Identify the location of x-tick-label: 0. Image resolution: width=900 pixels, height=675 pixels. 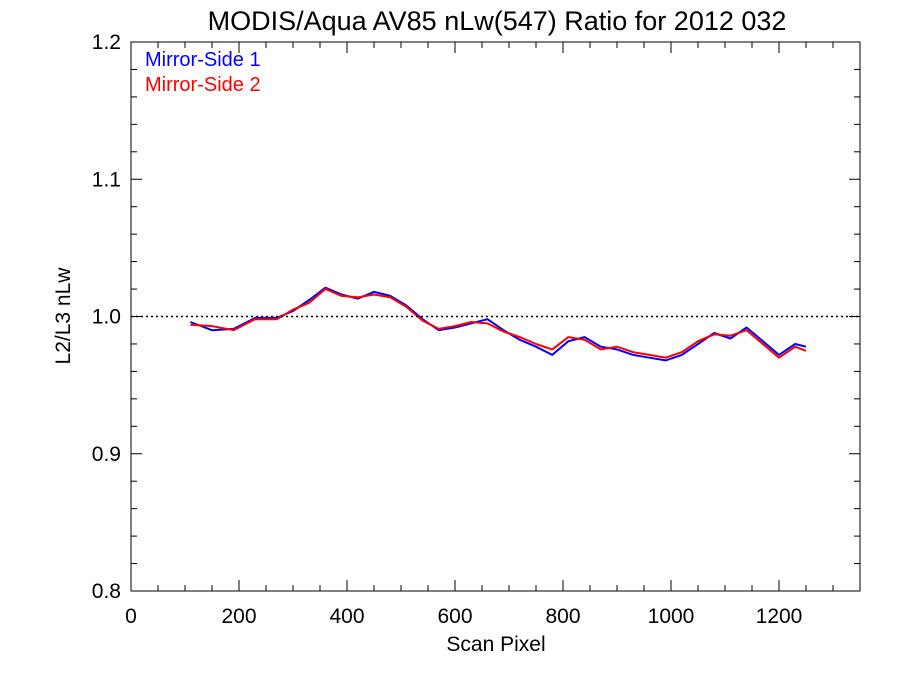
(131, 616).